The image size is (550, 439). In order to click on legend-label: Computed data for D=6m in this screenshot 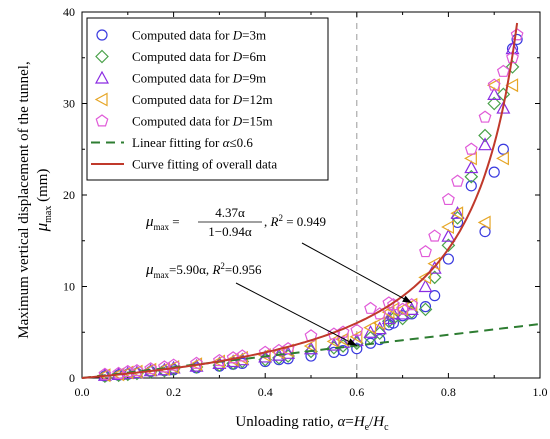, I will do `click(199, 56)`.